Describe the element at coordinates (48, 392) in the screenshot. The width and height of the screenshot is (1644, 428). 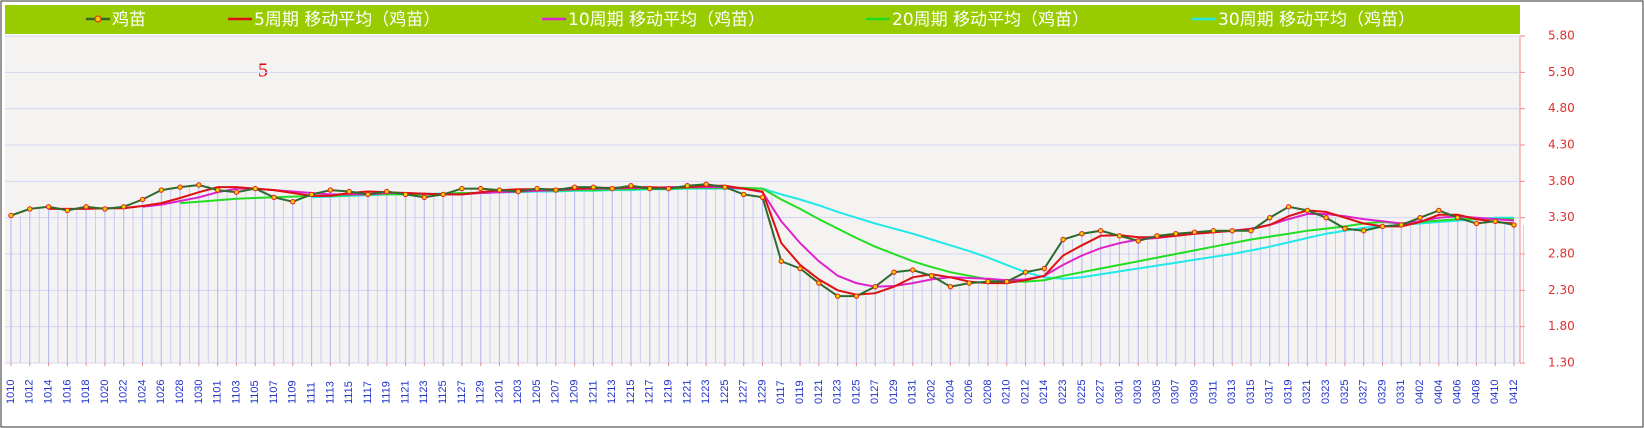
I see `x-tick-label: 1014` at that location.